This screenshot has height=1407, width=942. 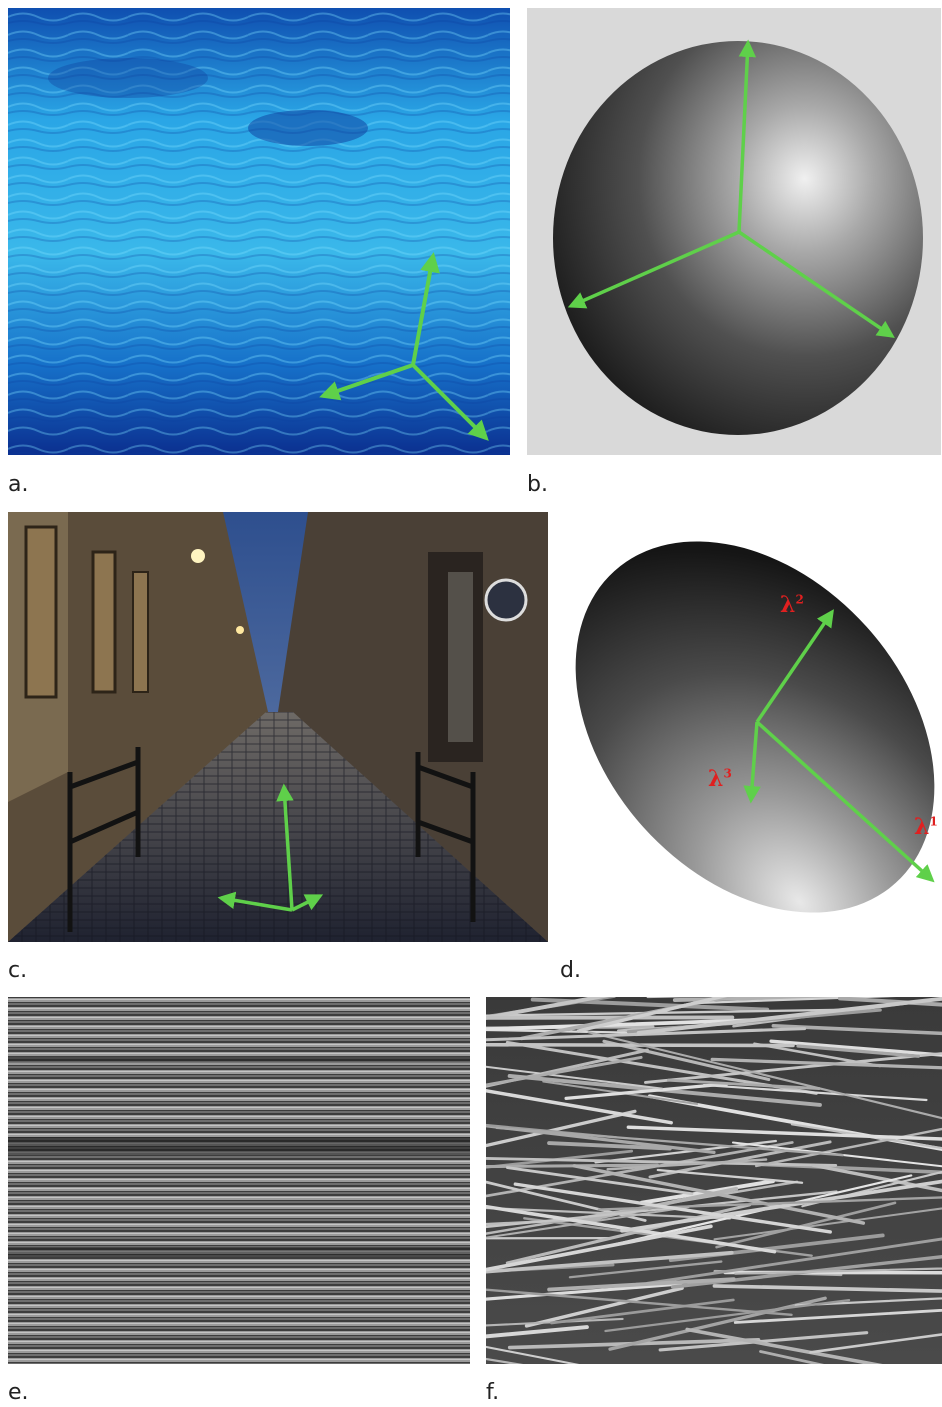 I want to click on panel-label-a: a., so click(x=18, y=484).